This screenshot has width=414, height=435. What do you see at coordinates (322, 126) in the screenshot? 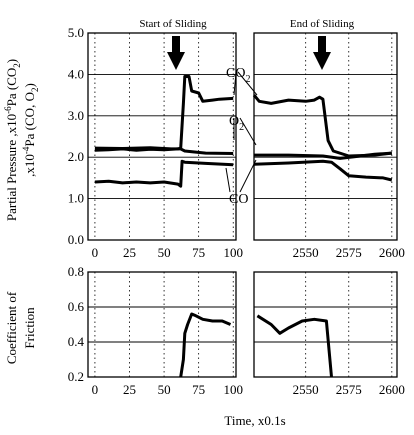
I see `pressure-right-series-co2` at bounding box center [322, 126].